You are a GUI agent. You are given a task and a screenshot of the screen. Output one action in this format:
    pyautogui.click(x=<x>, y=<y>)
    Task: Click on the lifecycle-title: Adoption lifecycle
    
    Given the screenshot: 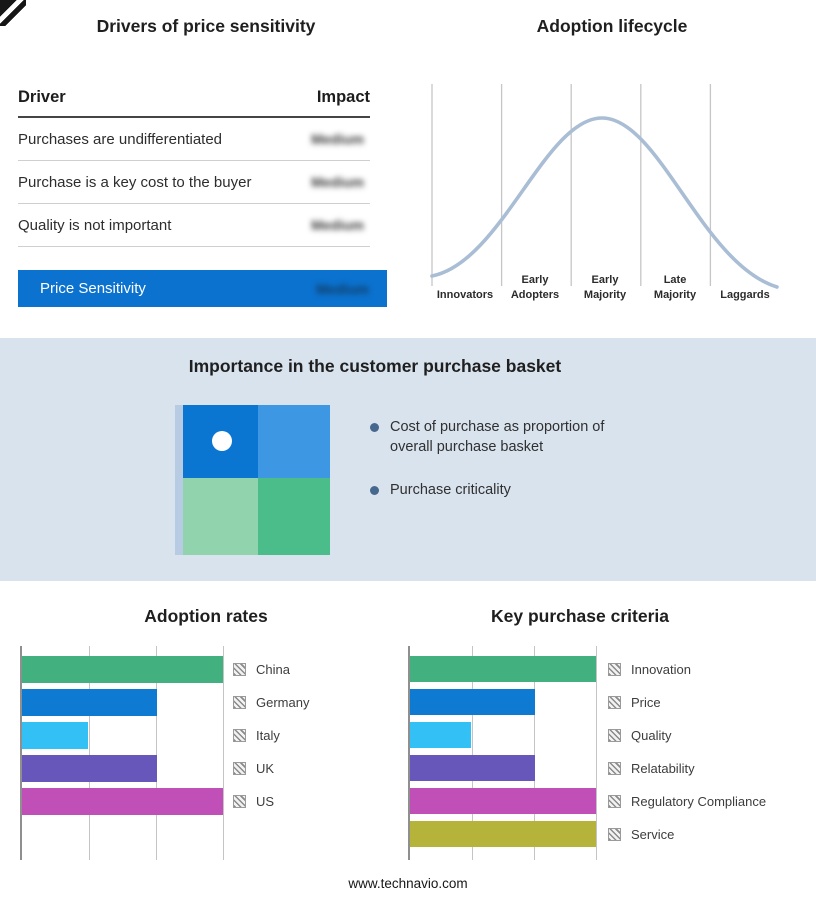 What is the action you would take?
    pyautogui.click(x=612, y=26)
    